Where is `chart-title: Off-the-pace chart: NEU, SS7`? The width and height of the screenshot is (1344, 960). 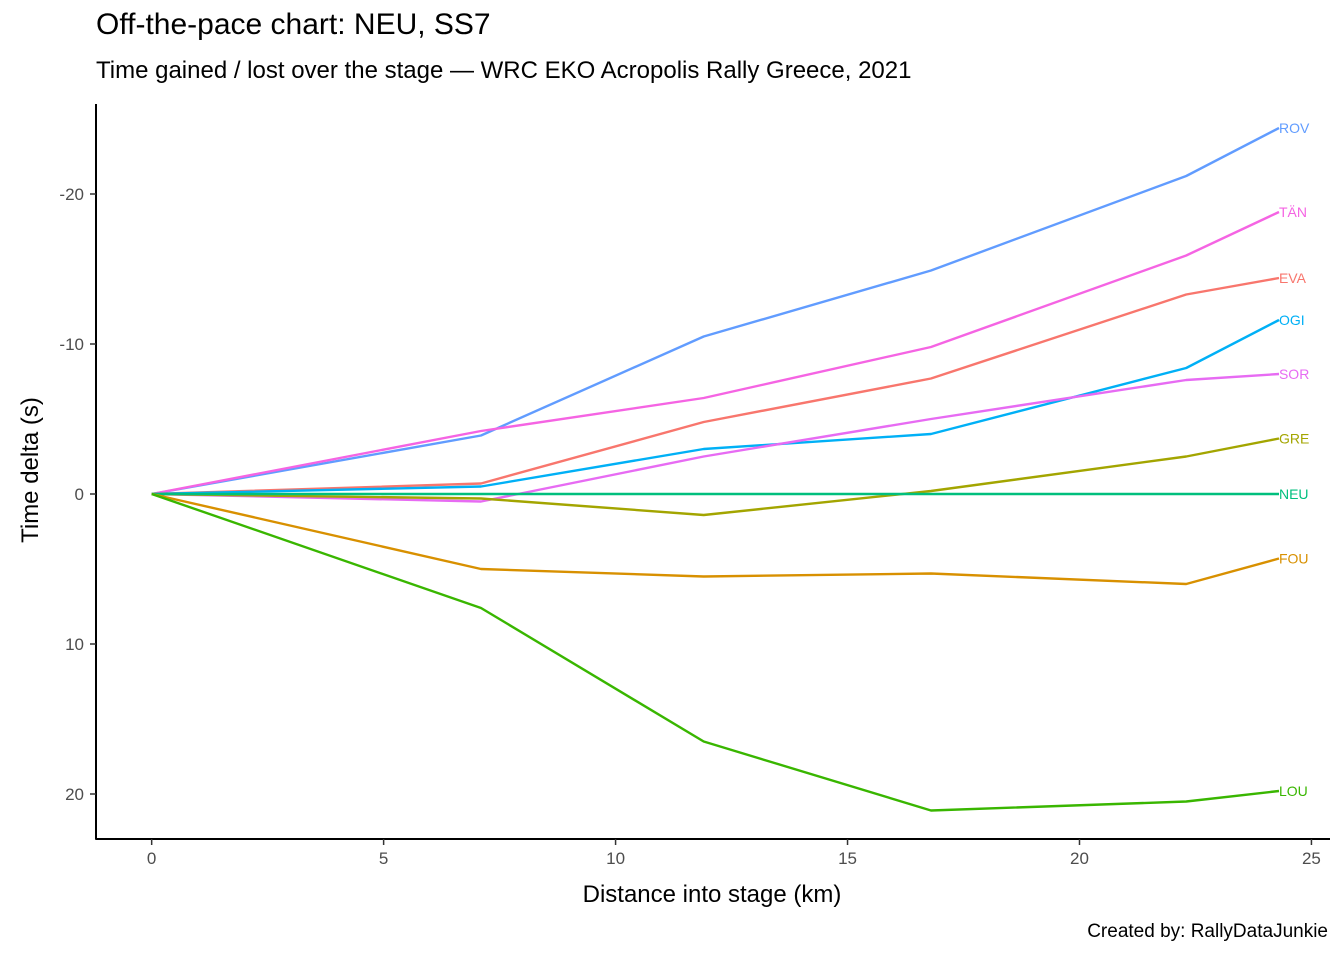 chart-title: Off-the-pace chart: NEU, SS7 is located at coordinates (293, 24).